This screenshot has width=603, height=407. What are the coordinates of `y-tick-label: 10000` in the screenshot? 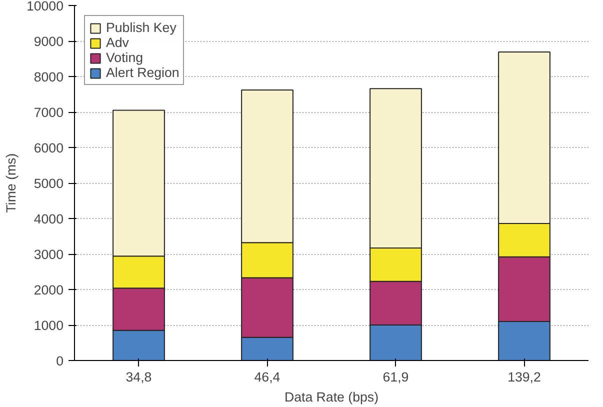 It's located at (45, 7).